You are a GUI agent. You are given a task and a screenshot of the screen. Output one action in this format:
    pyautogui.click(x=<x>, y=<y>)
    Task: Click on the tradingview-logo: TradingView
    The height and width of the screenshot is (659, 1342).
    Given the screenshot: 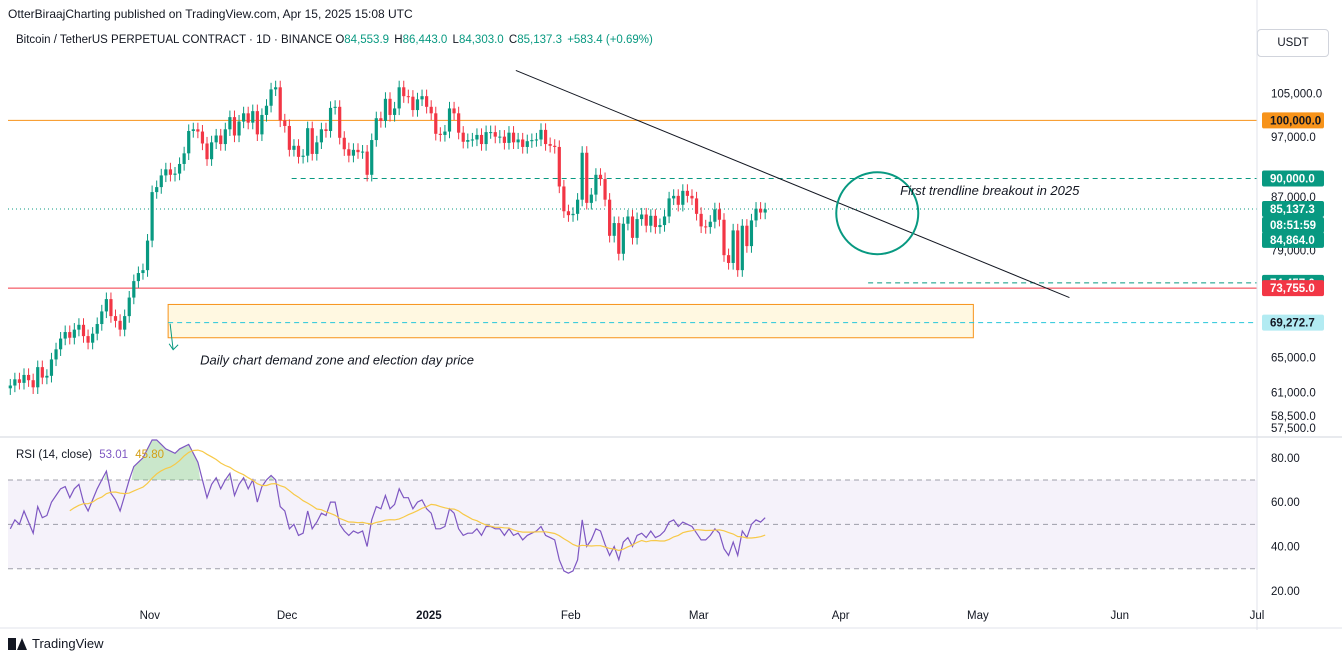 What is the action you would take?
    pyautogui.click(x=56, y=643)
    